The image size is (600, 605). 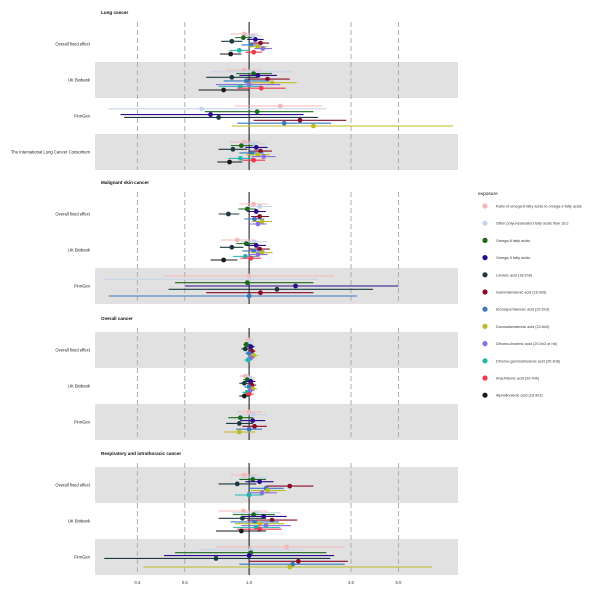 I want to click on panel-title: Respiratory and intrathoracic cancer, so click(x=141, y=453).